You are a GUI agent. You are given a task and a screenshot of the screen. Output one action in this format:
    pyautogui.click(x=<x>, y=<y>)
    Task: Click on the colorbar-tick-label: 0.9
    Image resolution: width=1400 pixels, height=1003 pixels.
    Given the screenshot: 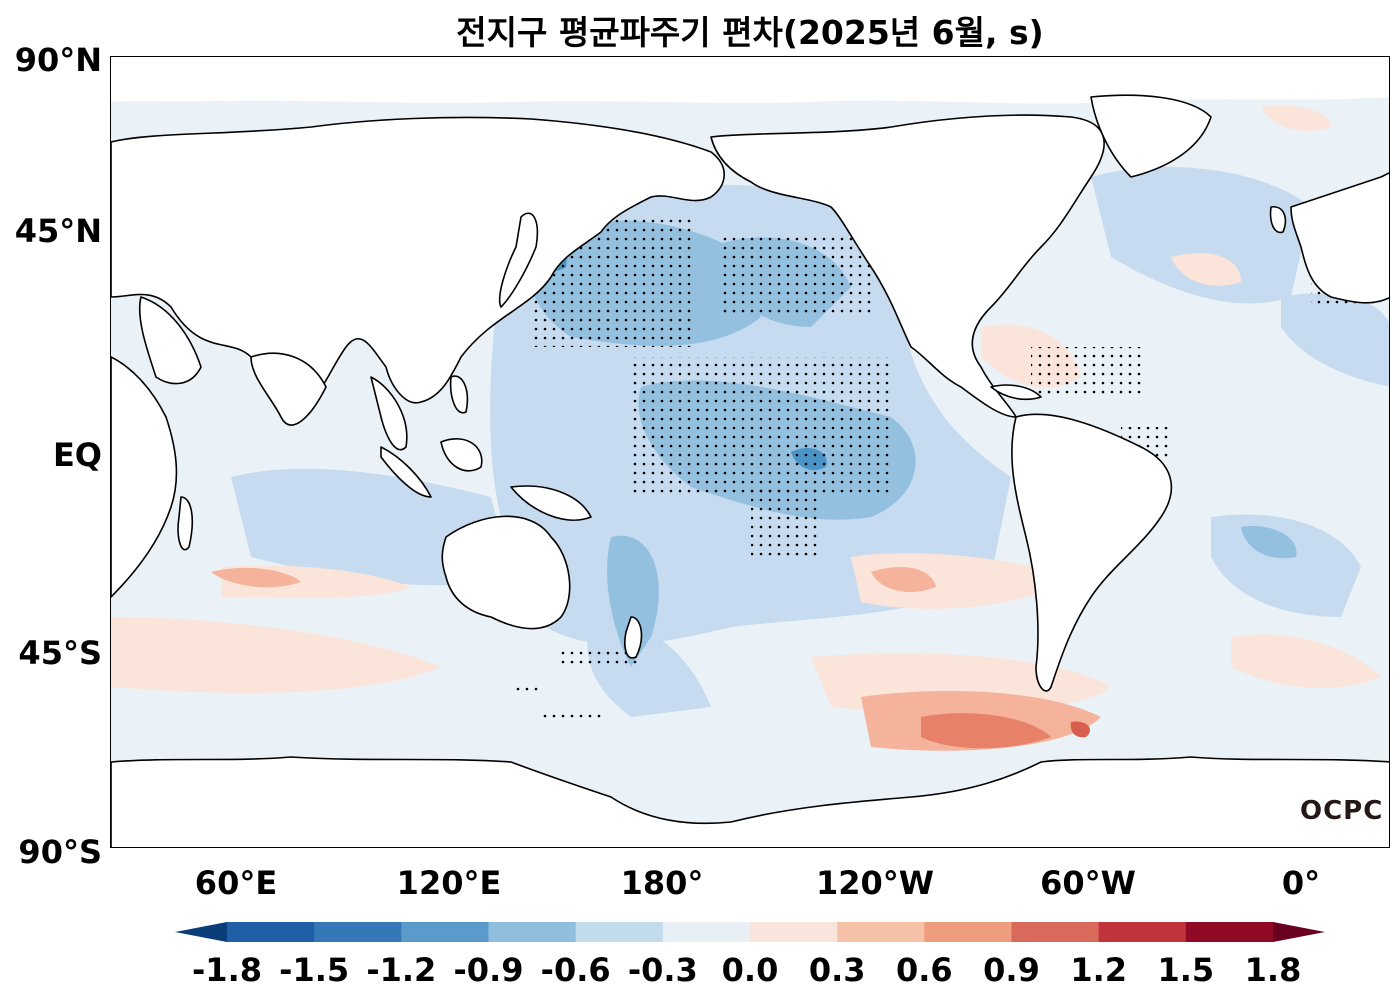 What is the action you would take?
    pyautogui.click(x=1011, y=970)
    